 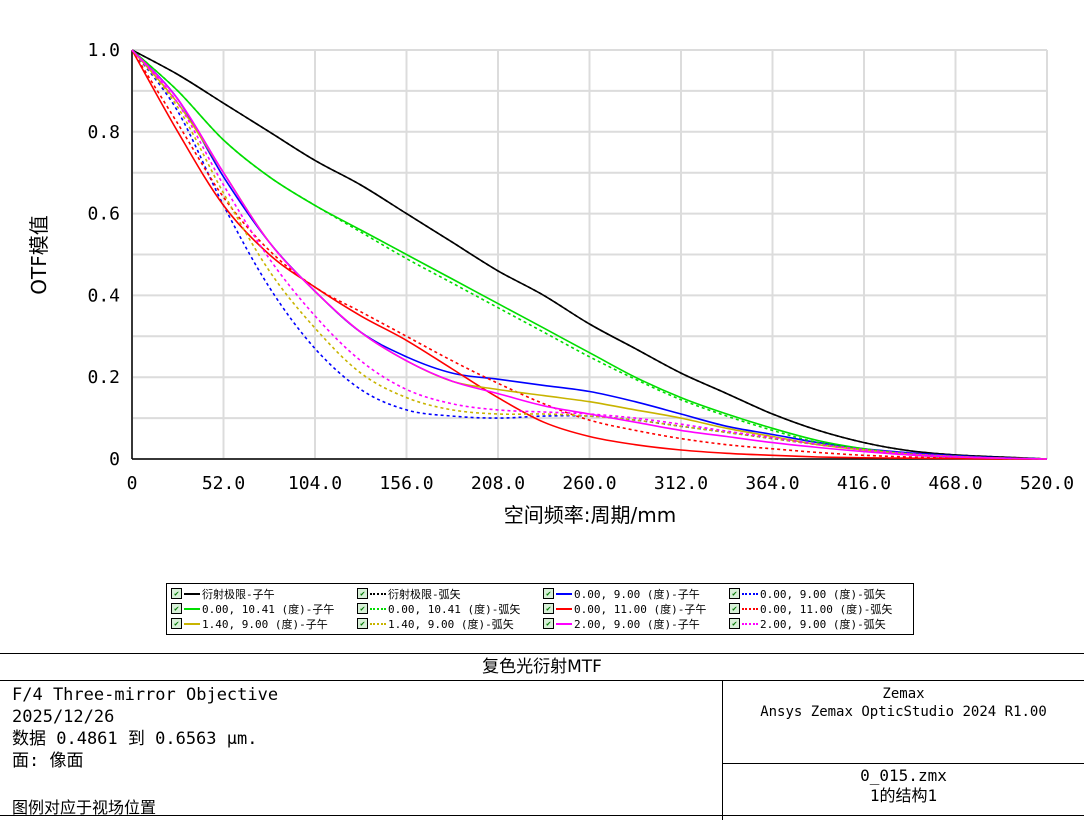 I want to click on legend-label: 衍射极限-弧矢, so click(x=424, y=594).